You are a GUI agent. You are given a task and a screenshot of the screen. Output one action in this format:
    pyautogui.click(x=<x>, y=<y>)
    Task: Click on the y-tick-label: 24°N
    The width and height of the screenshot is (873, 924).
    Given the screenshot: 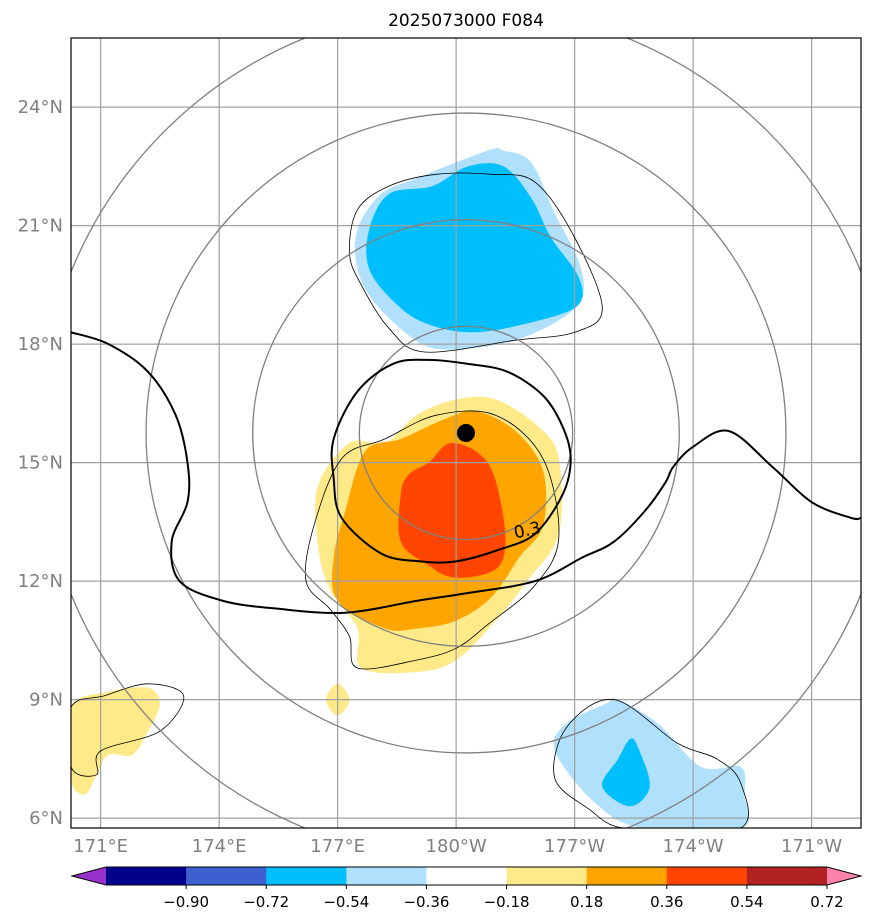 What is the action you would take?
    pyautogui.click(x=40, y=107)
    